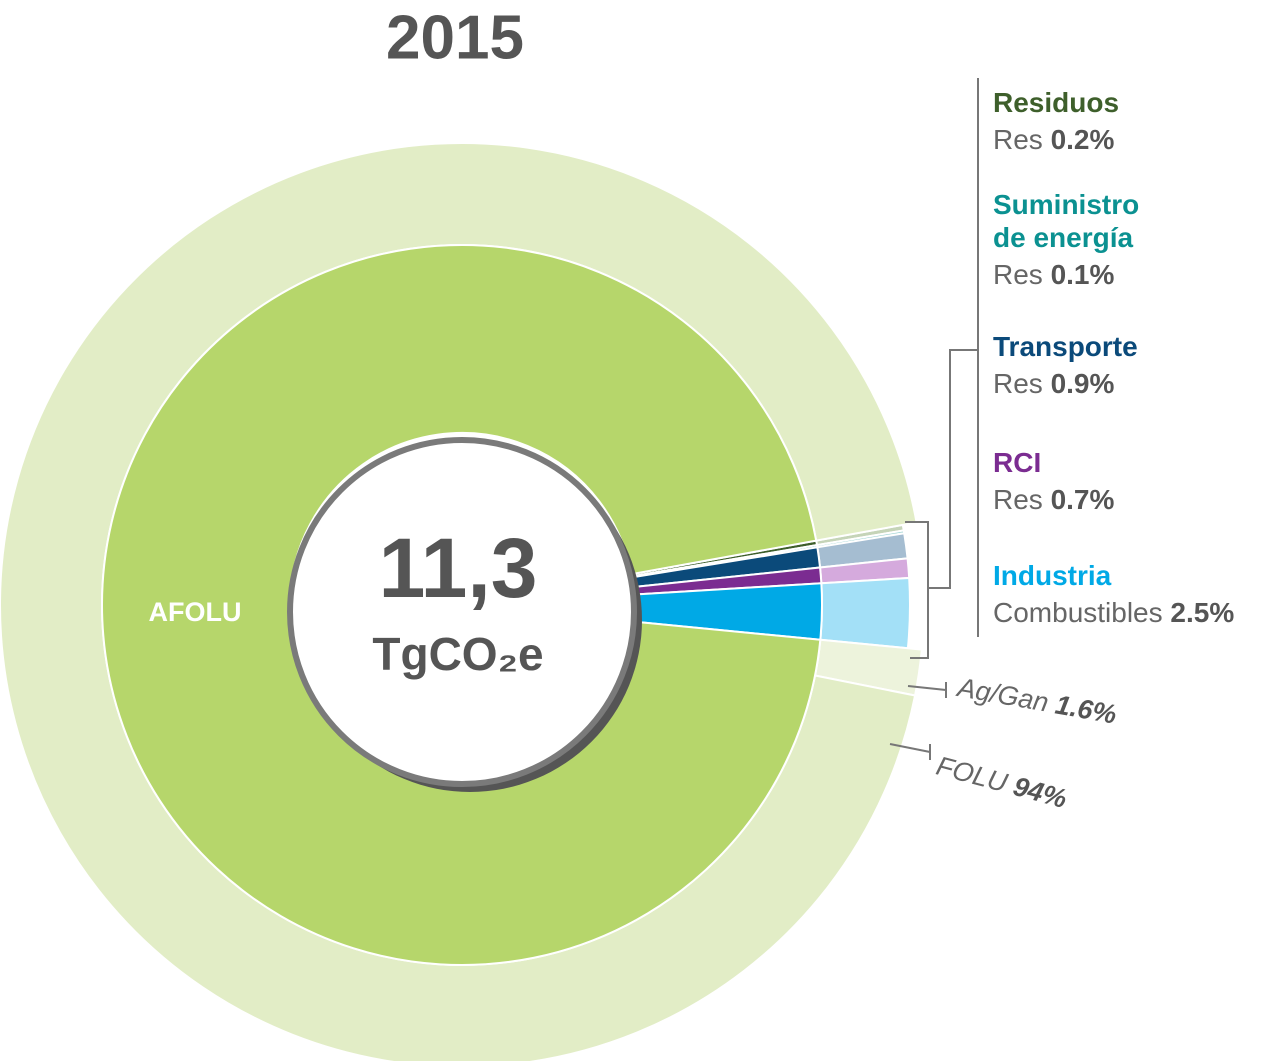 The image size is (1268, 1061). Describe the element at coordinates (1128, 383) in the screenshot. I see `segment-label: Res 0.9%` at that location.